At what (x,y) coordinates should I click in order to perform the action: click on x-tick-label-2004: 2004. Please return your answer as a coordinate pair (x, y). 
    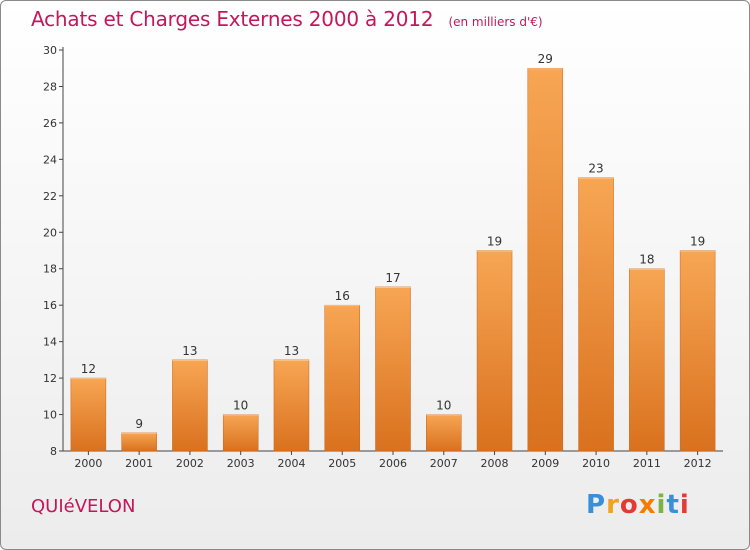
    Looking at the image, I should click on (291, 463).